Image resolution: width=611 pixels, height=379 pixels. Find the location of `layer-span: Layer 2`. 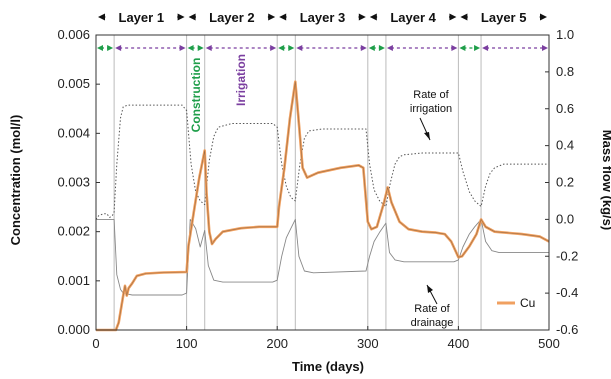

layer-span: Layer 2 is located at coordinates (232, 17).